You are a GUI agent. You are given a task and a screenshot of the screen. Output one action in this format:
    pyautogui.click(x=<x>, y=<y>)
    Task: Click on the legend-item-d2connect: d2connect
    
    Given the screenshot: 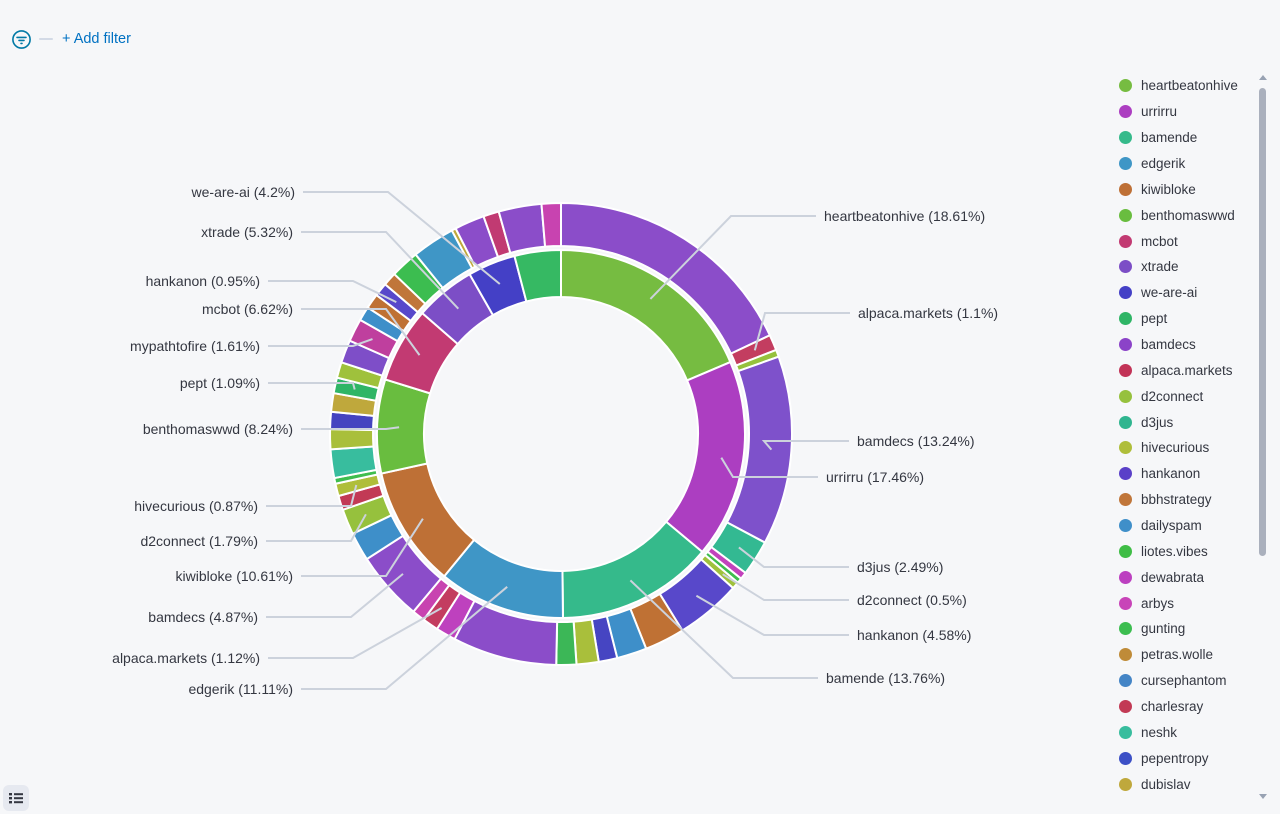 What is the action you would take?
    pyautogui.click(x=1182, y=396)
    